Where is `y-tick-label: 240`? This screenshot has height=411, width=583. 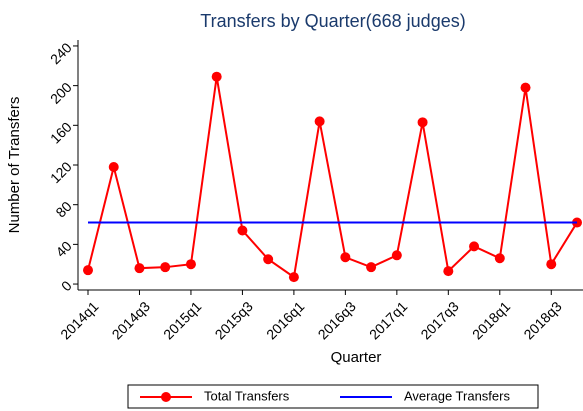 y-tick-label: 240 is located at coordinates (61, 53).